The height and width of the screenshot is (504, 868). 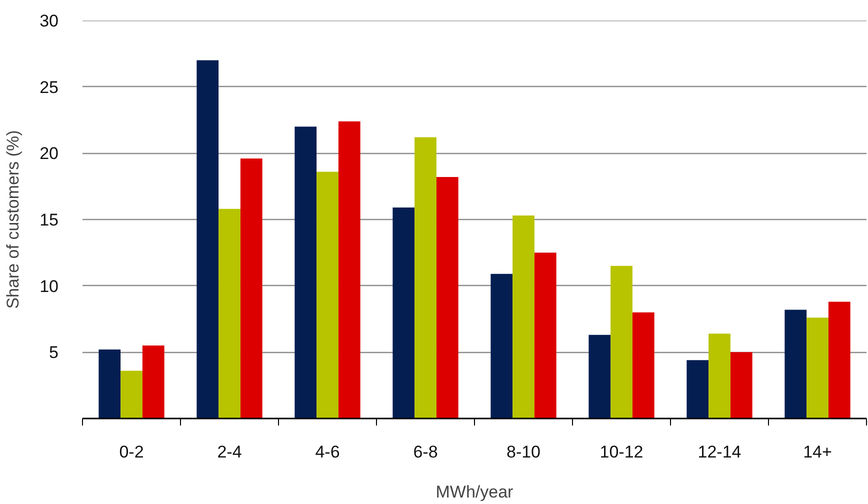 What do you see at coordinates (327, 452) in the screenshot?
I see `x-tick-label: 4-6` at bounding box center [327, 452].